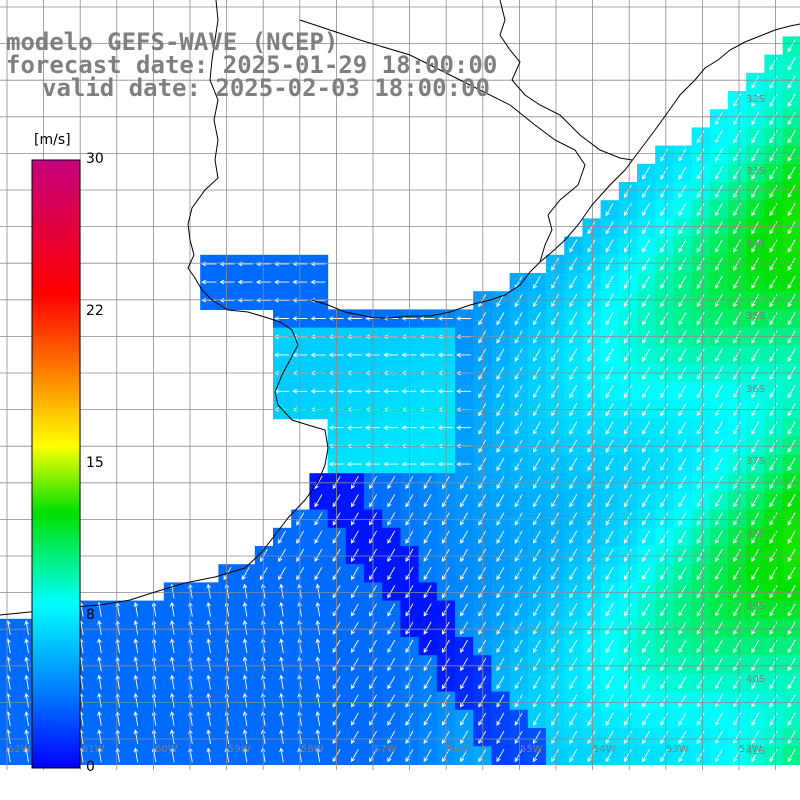  What do you see at coordinates (756, 99) in the screenshot?
I see `lat-label-32s: 32S` at bounding box center [756, 99].